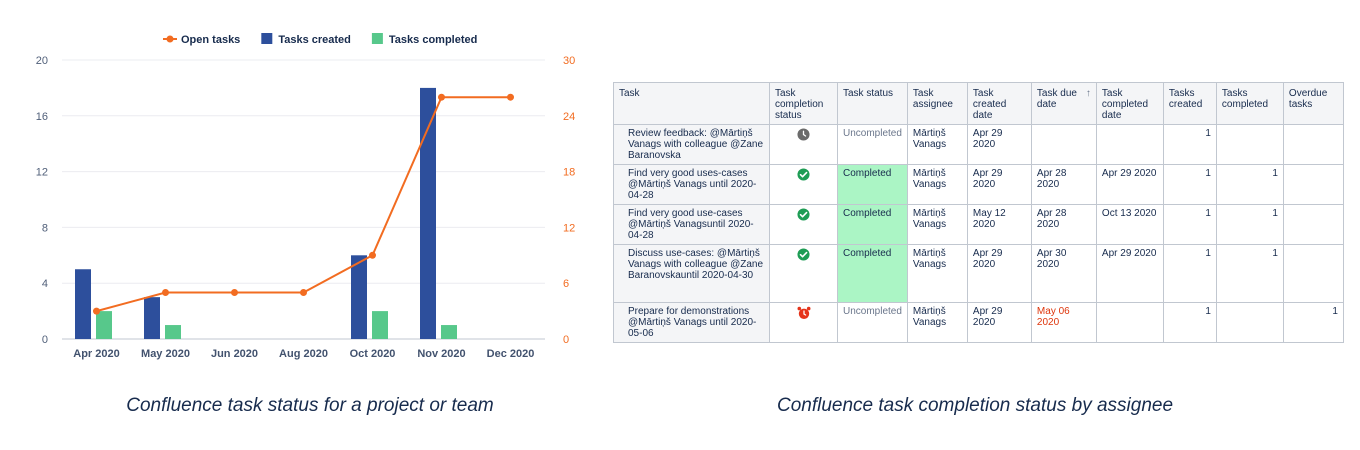 This screenshot has height=450, width=1360. I want to click on x-tick-label: Jun 2020, so click(234, 354).